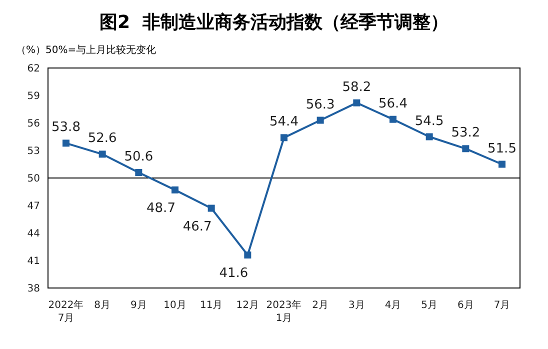 Image resolution: width=548 pixels, height=349 pixels. What do you see at coordinates (233, 273) in the screenshot?
I see `data-label: 41.6` at bounding box center [233, 273].